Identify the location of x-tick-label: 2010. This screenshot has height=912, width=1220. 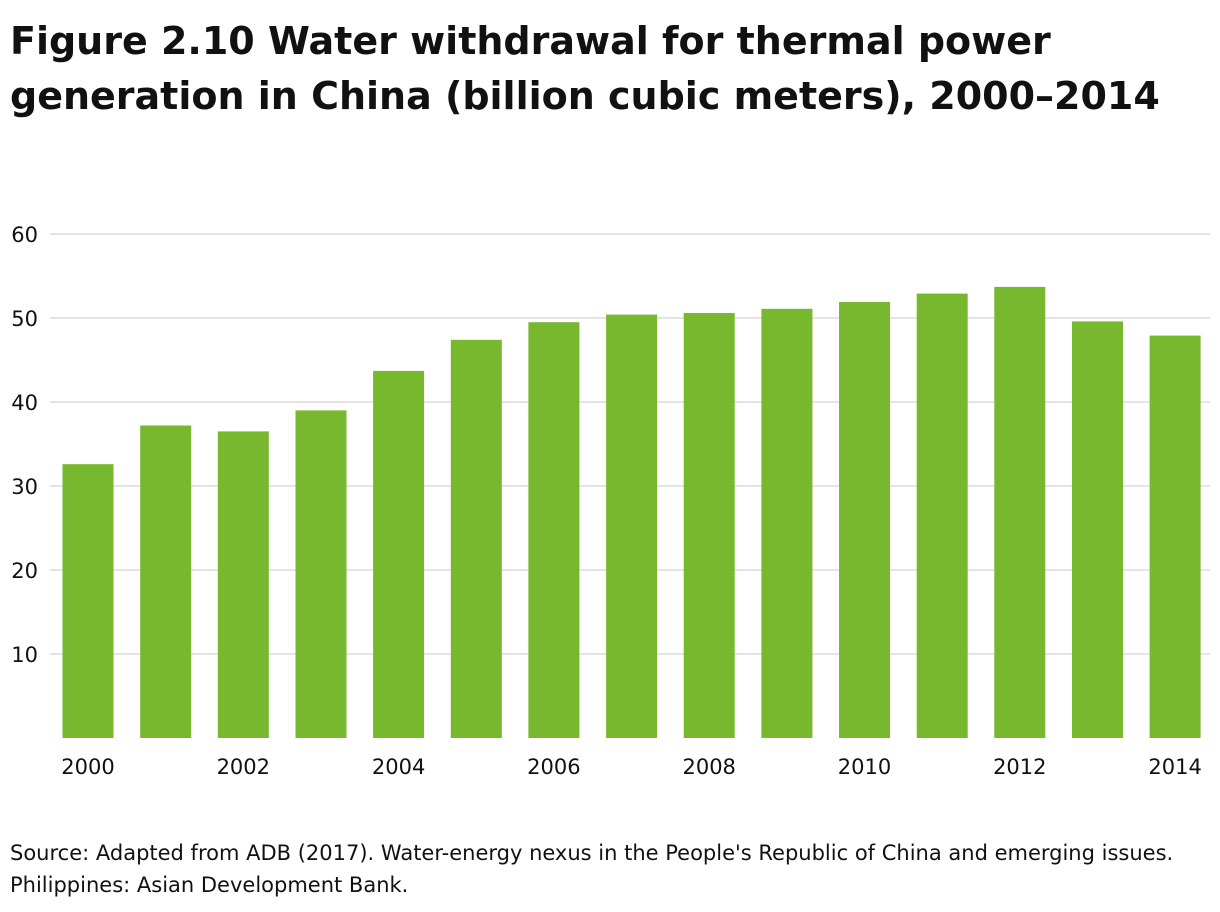
(864, 767).